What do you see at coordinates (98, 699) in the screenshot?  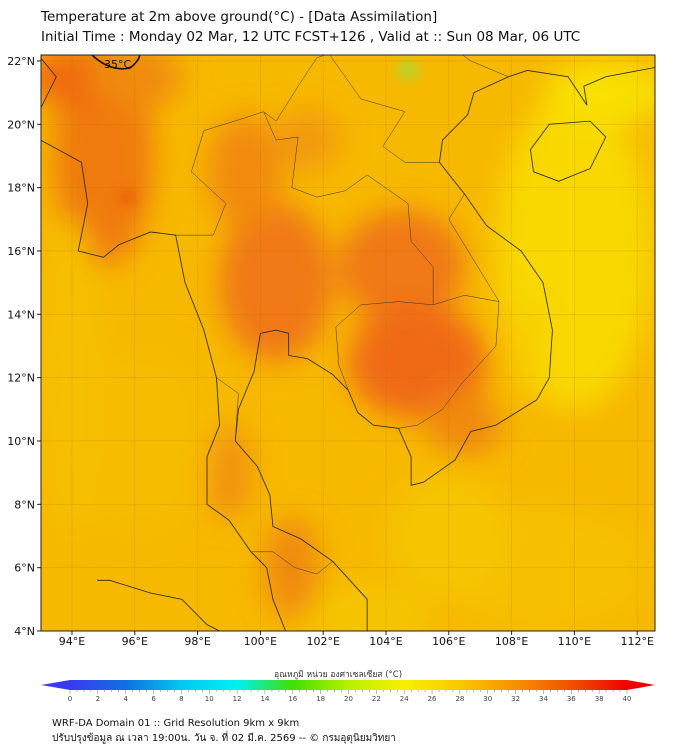 I see `colorbar-tick-label: 2` at bounding box center [98, 699].